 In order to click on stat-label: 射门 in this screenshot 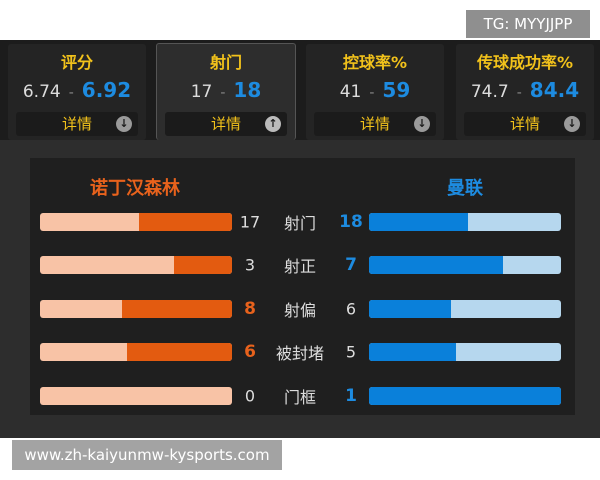, I will do `click(299, 223)`.